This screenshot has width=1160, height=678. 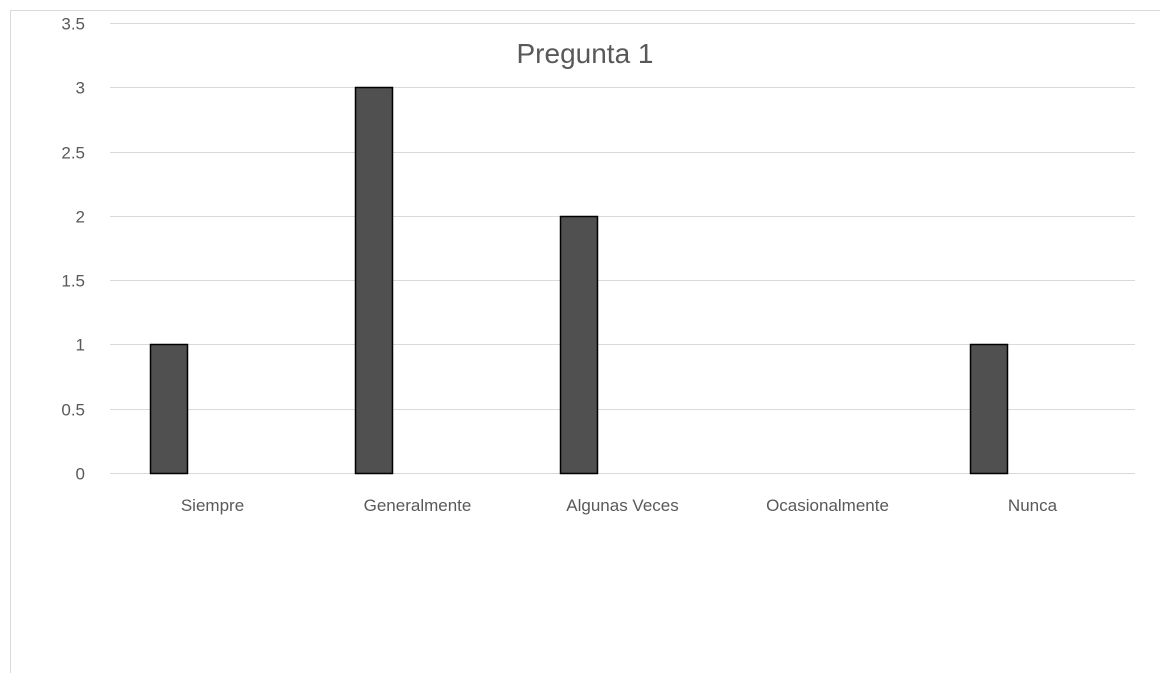 What do you see at coordinates (73, 153) in the screenshot?
I see `y-tick-label: 2.5` at bounding box center [73, 153].